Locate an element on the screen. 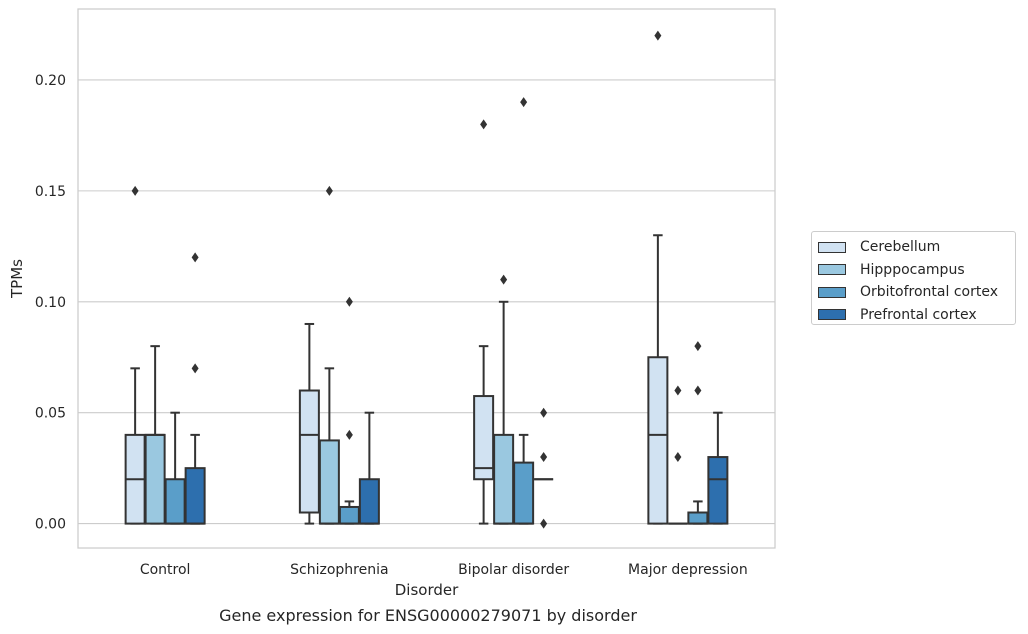 This screenshot has height=634, width=1028. y-tick-labels: 0.00 0.05 0.10 0.15 0.20 is located at coordinates (50, 303).